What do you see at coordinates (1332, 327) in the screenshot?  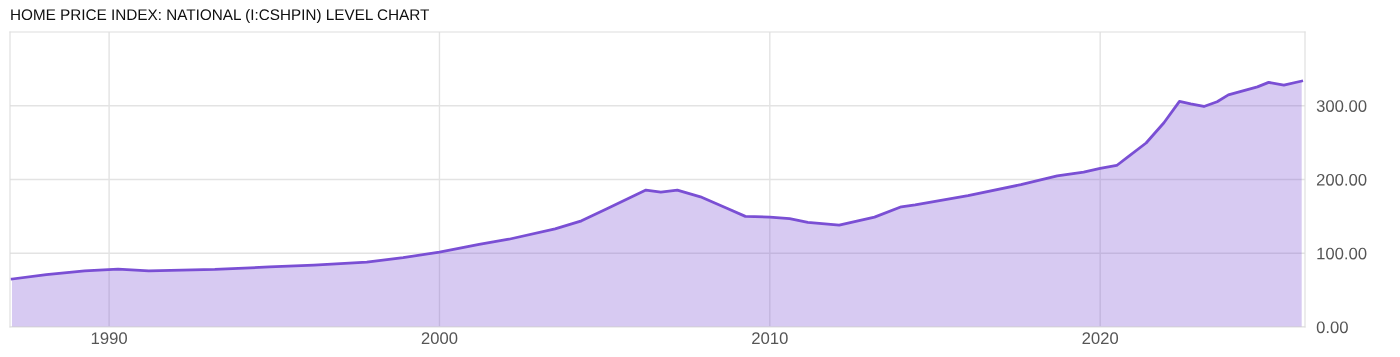 I see `y-tick-label: 0.00` at bounding box center [1332, 327].